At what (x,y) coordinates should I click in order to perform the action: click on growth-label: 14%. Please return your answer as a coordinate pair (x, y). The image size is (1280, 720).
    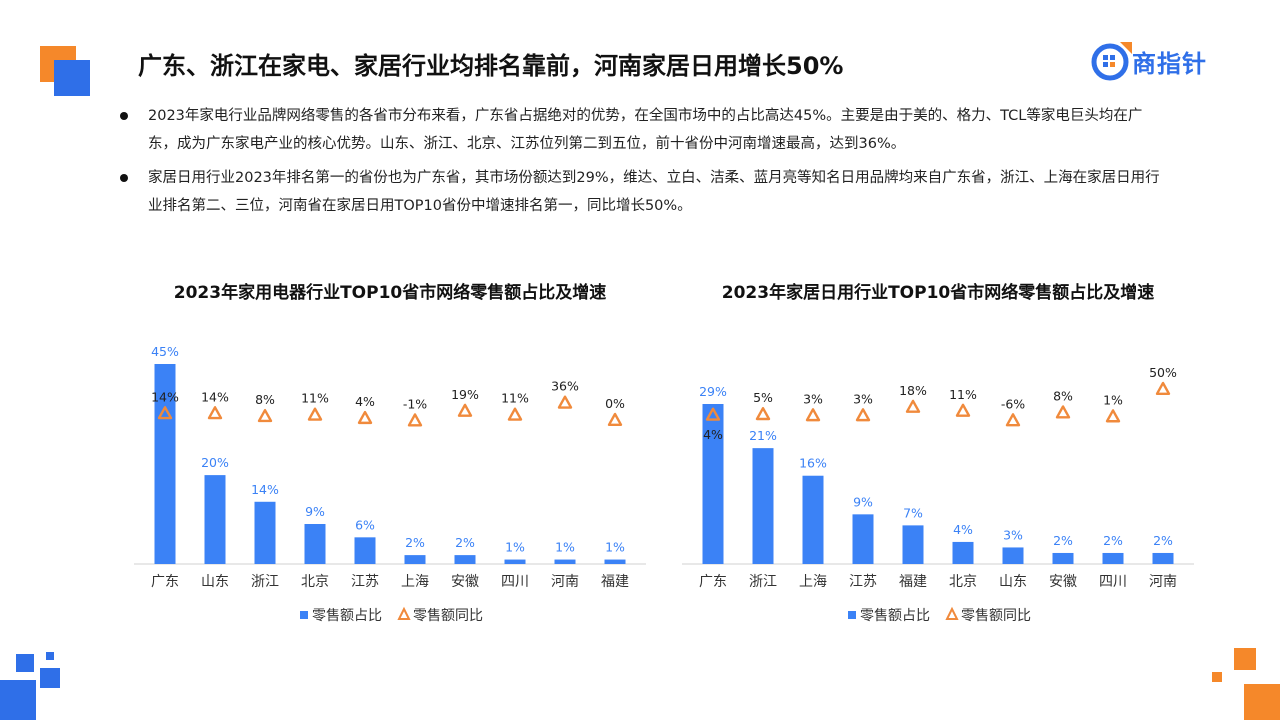
    Looking at the image, I should click on (165, 396).